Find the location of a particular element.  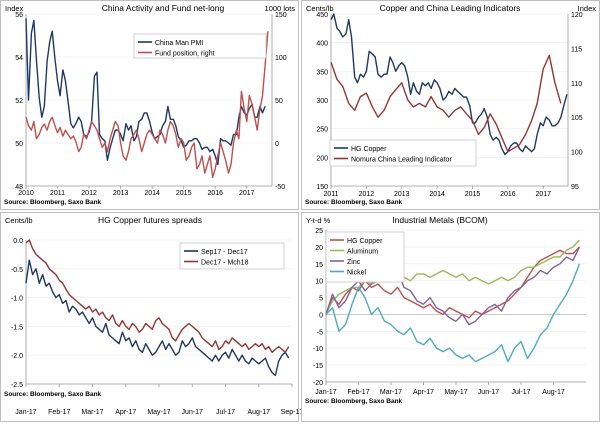

chart-1-xtick-label: 2011 is located at coordinates (57, 193).